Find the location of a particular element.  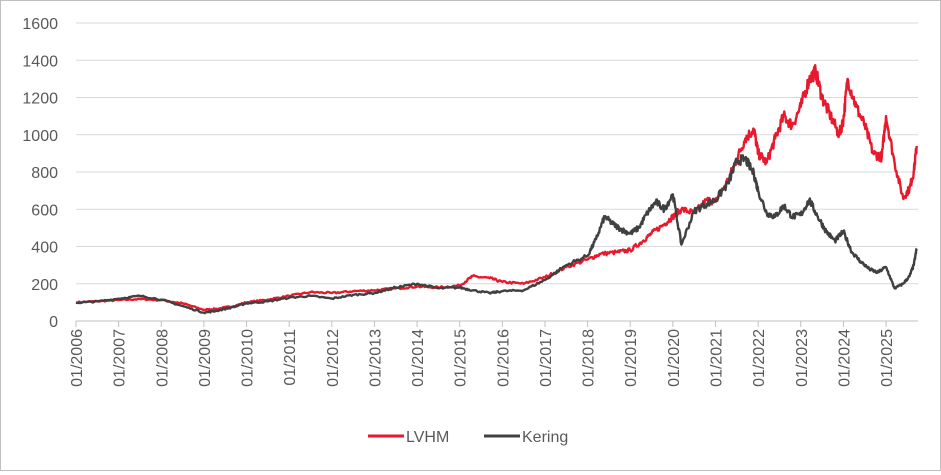

x-tick-label: 01/2007 is located at coordinates (120, 358).